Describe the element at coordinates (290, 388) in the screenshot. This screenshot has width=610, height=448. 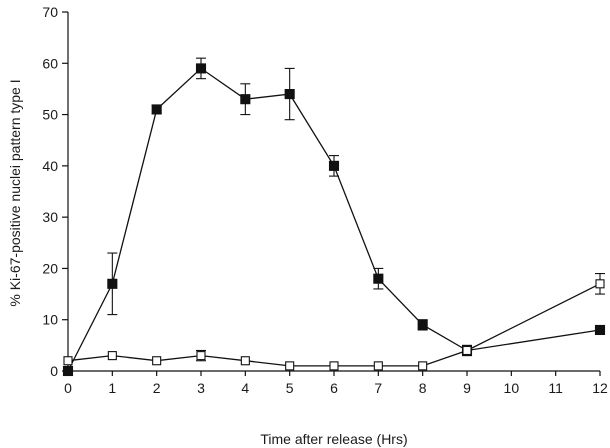
I see `x-tick-label: 5` at that location.